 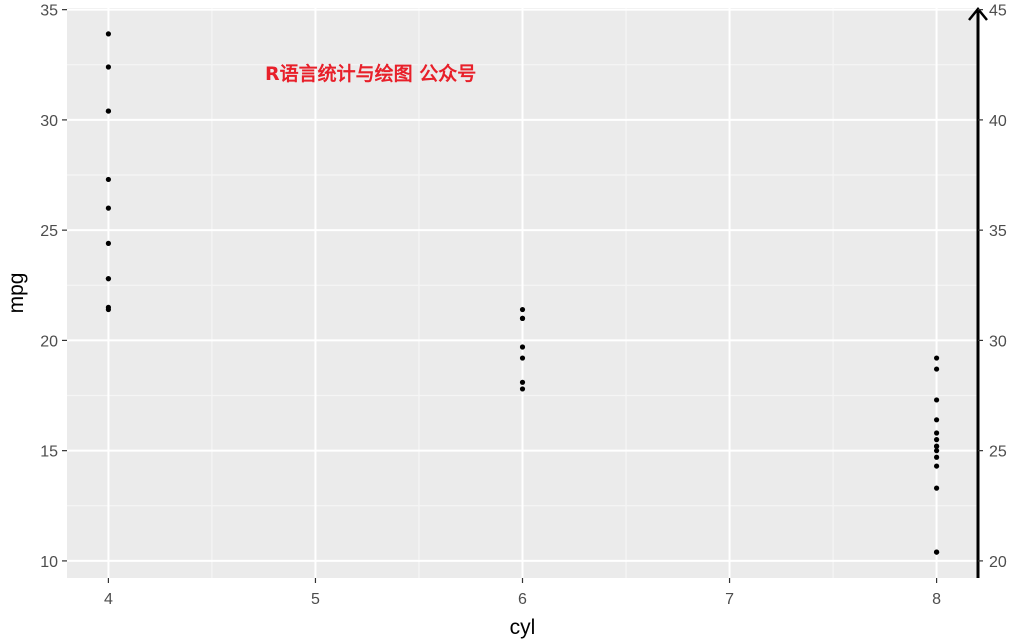 I want to click on x-tick-label: 8, so click(x=936, y=599).